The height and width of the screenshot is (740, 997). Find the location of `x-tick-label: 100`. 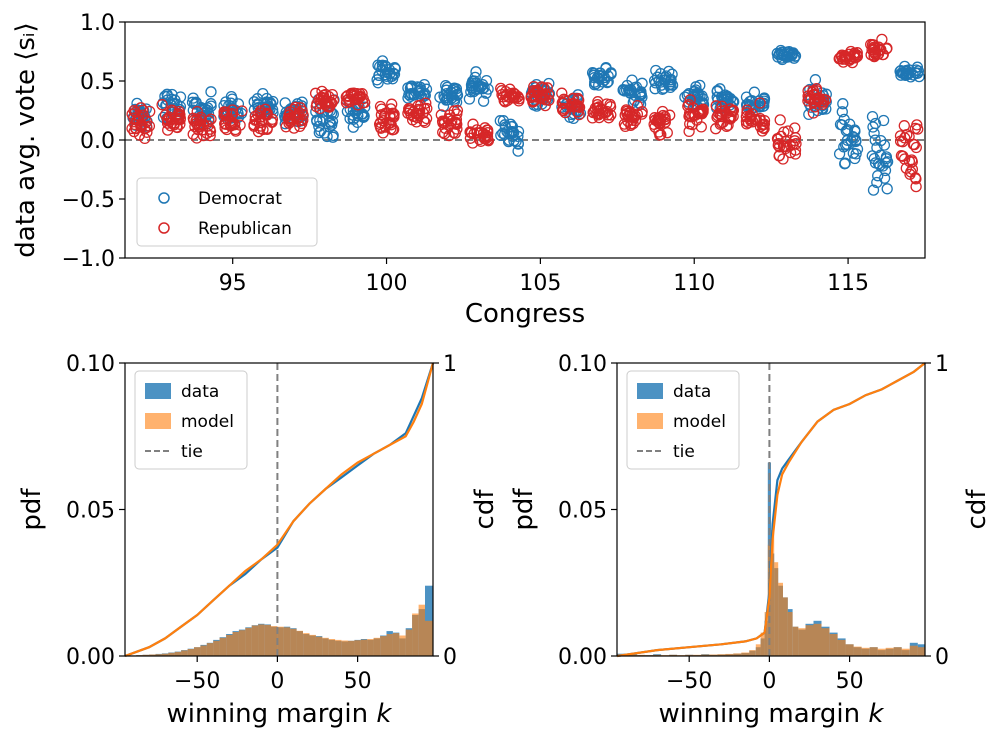

x-tick-label: 100 is located at coordinates (387, 283).